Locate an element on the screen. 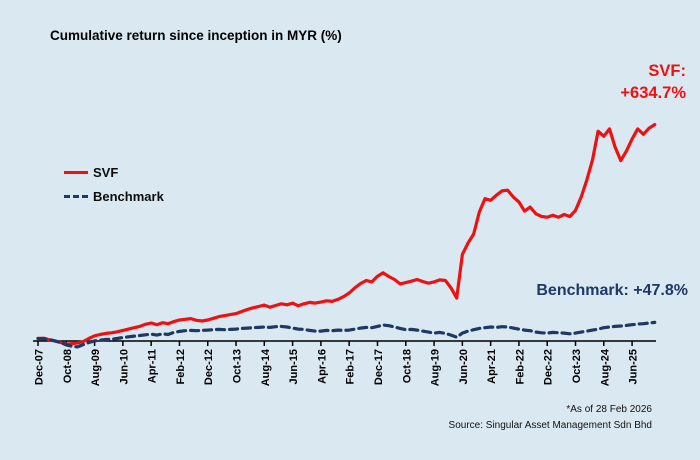 This screenshot has width=700, height=460. x-axis-tick-label: Apr-16 is located at coordinates (322, 366).